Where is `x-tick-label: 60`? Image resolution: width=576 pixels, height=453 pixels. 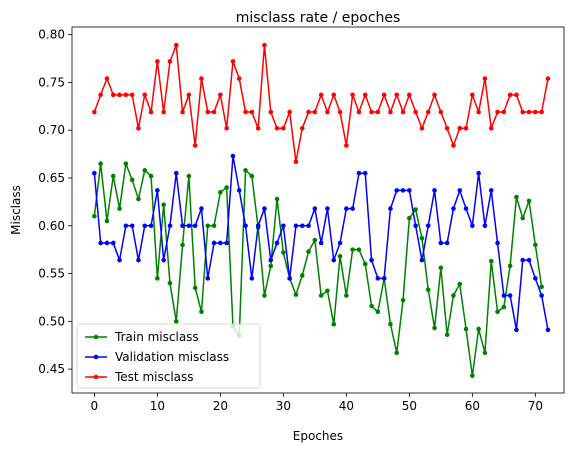 x-tick-label: 60 is located at coordinates (472, 406).